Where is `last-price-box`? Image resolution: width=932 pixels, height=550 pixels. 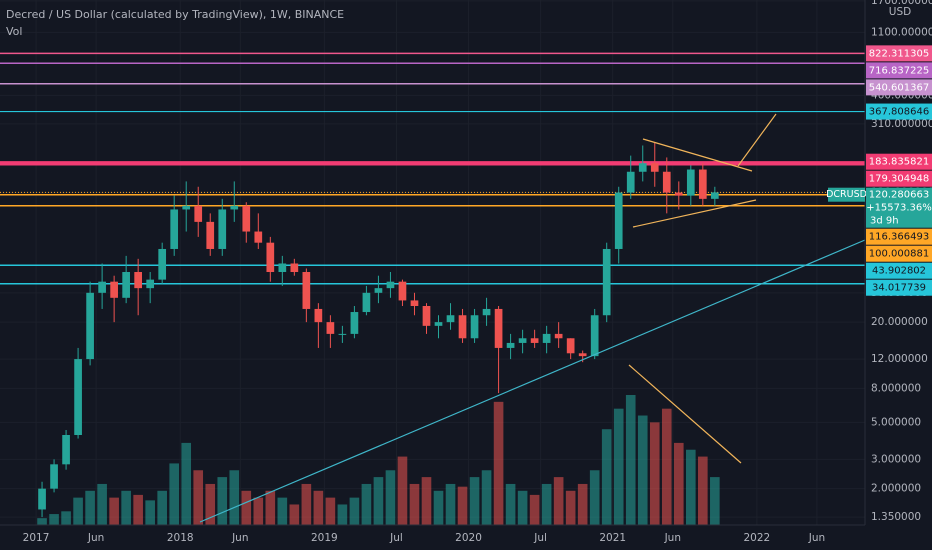 last-price-box is located at coordinates (899, 207).